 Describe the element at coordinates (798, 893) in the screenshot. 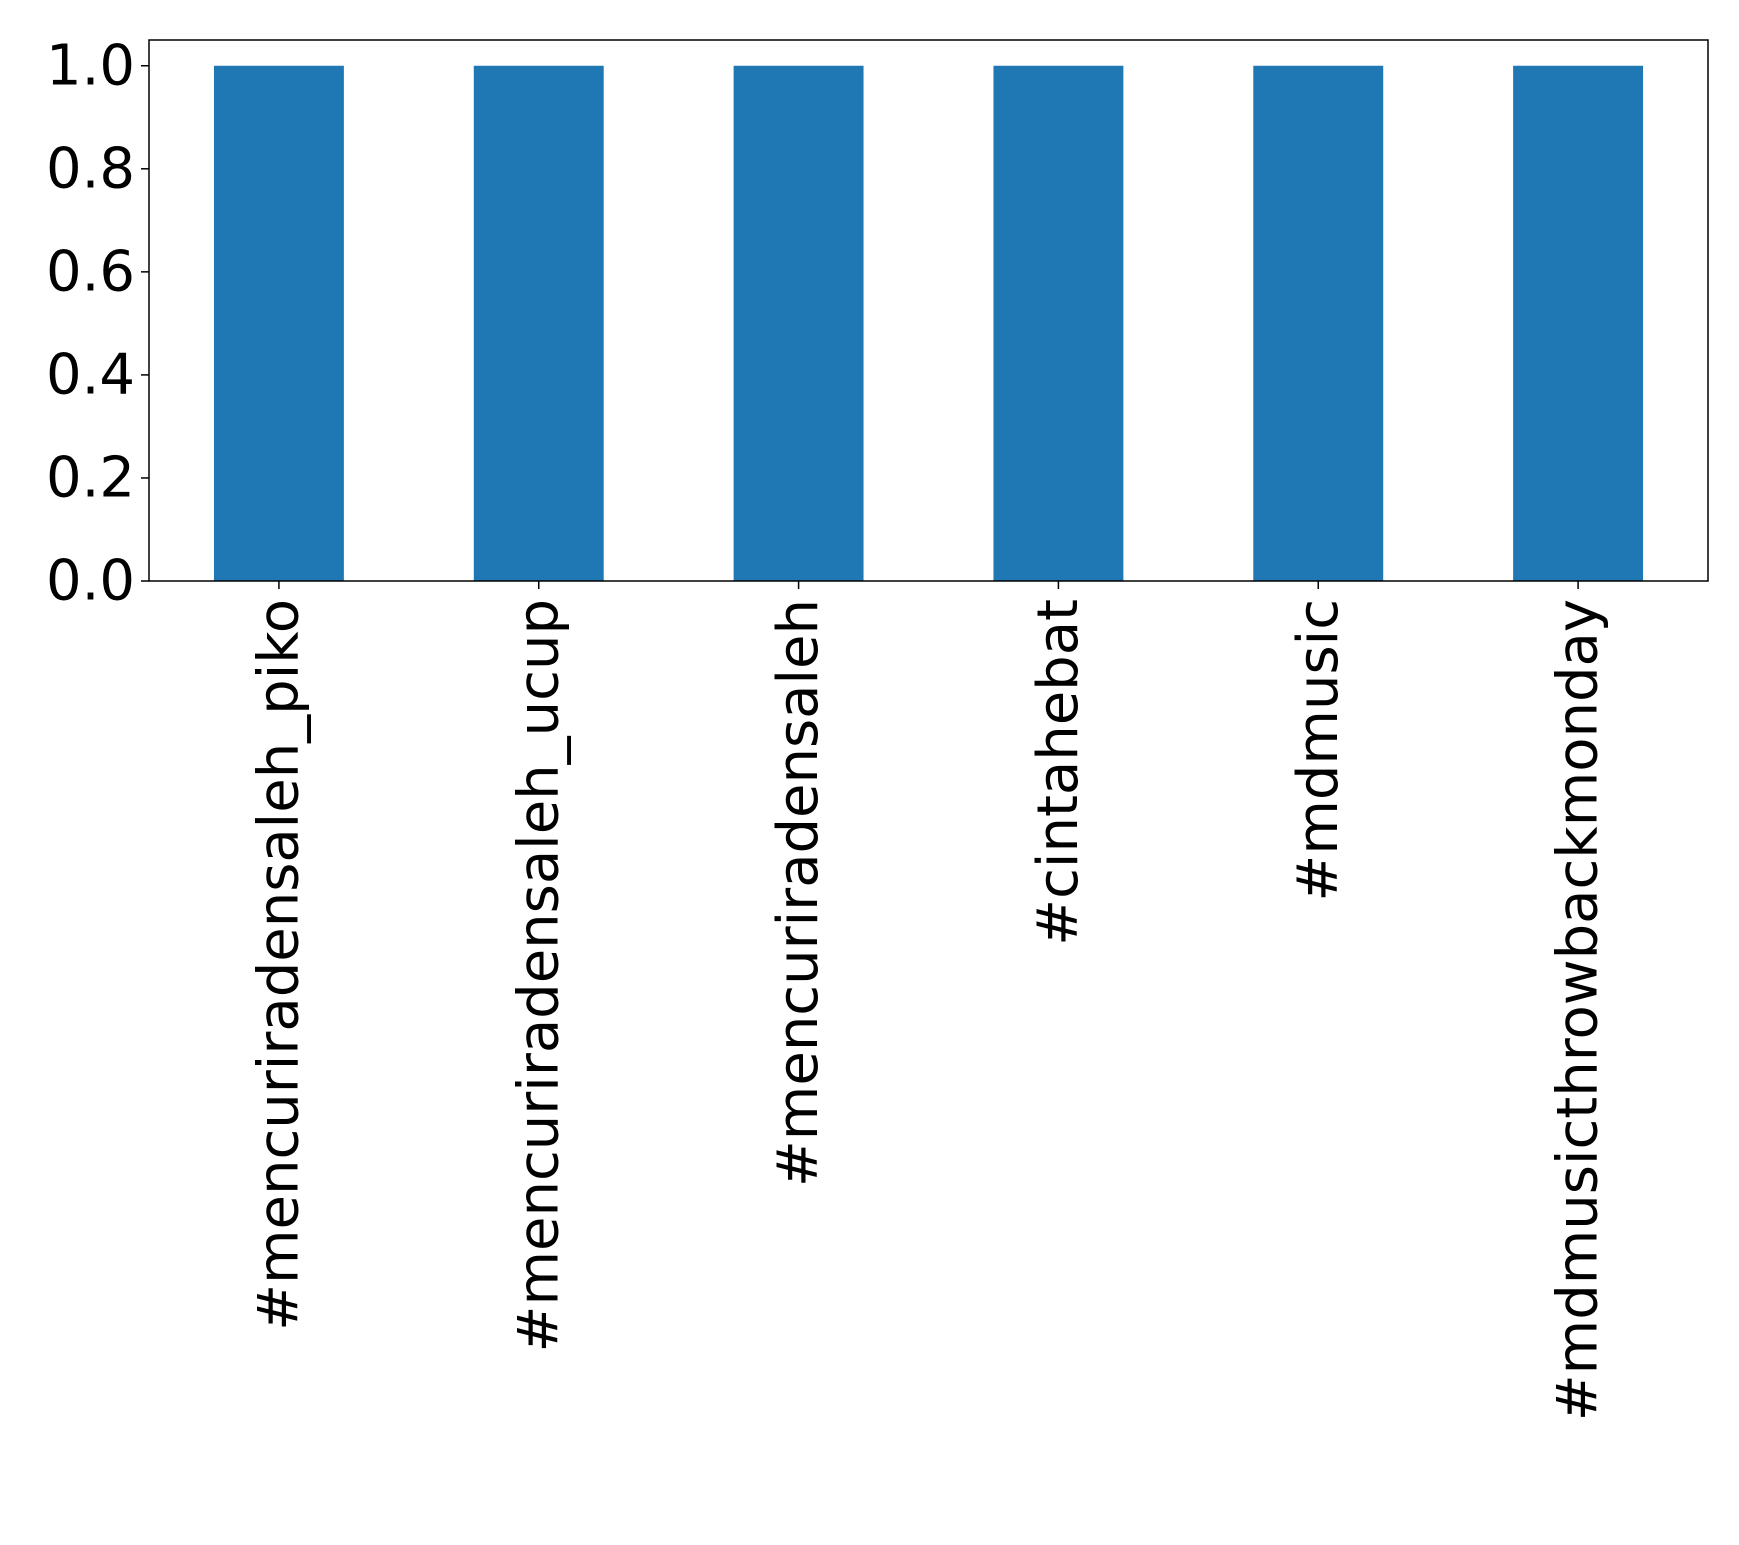

I see `x-tick-label: #mencuriradensaleh` at that location.